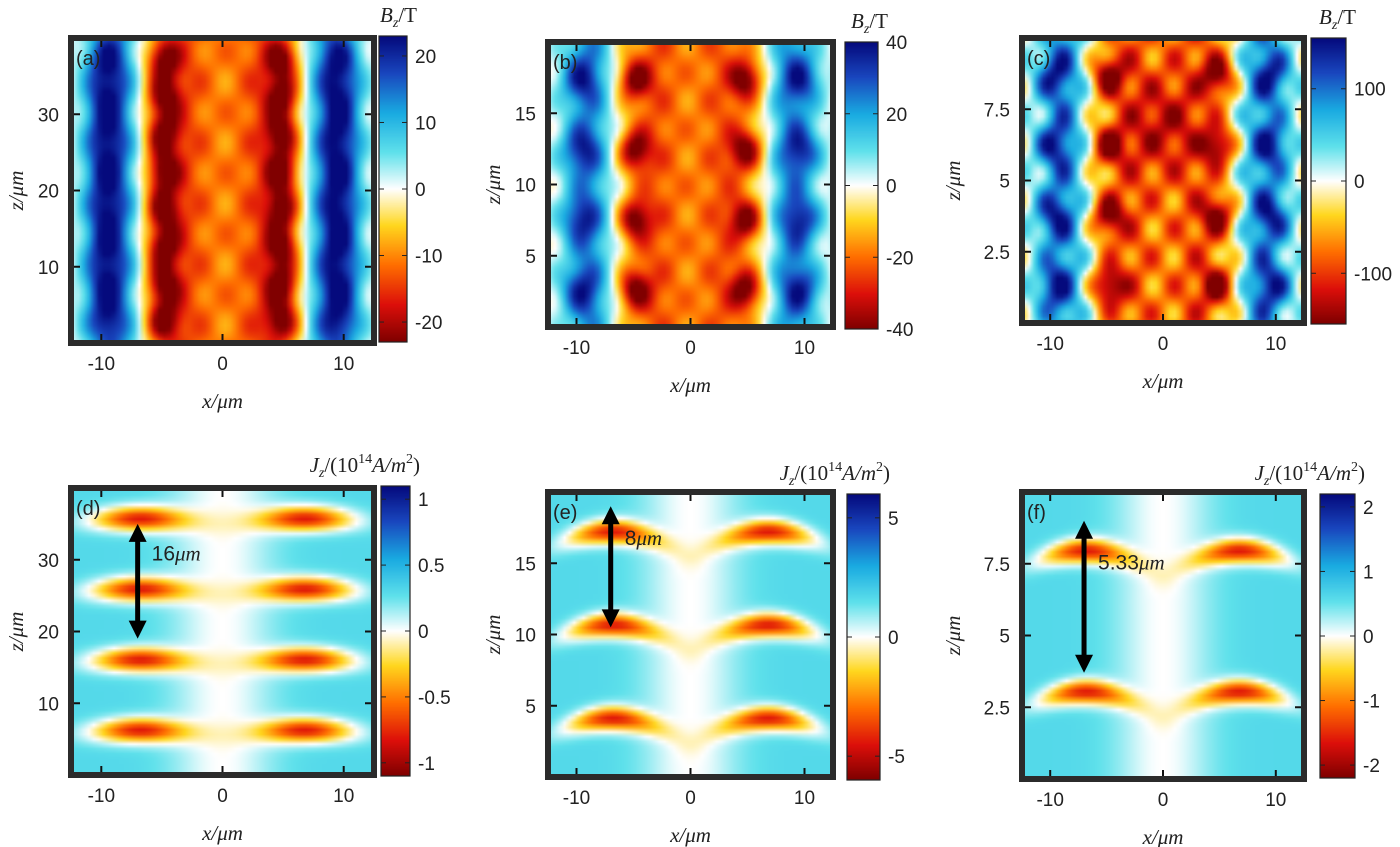  What do you see at coordinates (428, 257) in the screenshot?
I see `colorbar-tick-label: -10` at bounding box center [428, 257].